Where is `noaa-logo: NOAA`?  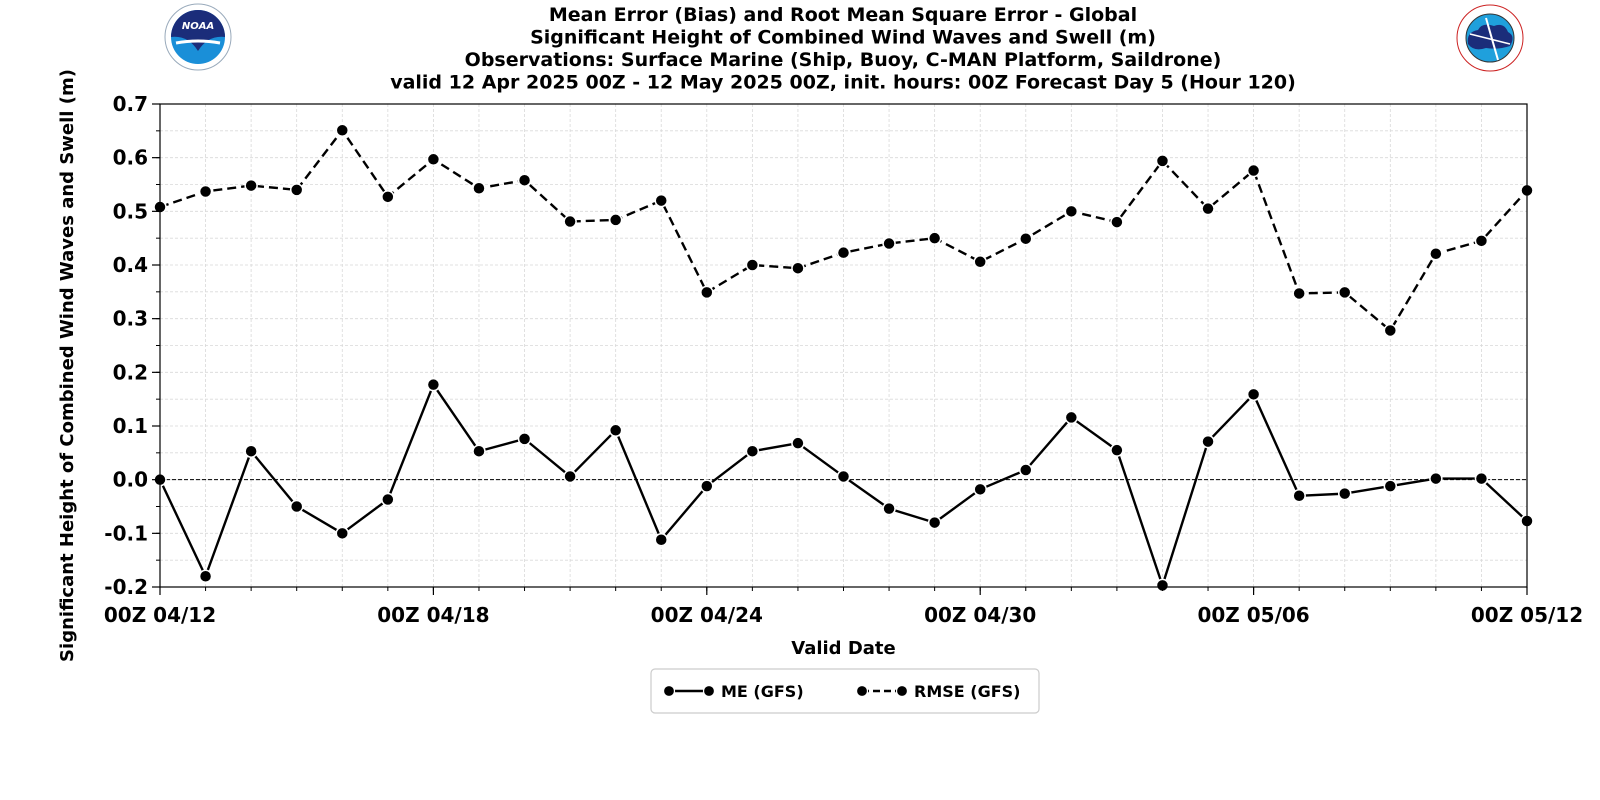
noaa-logo: NOAA is located at coordinates (198, 37).